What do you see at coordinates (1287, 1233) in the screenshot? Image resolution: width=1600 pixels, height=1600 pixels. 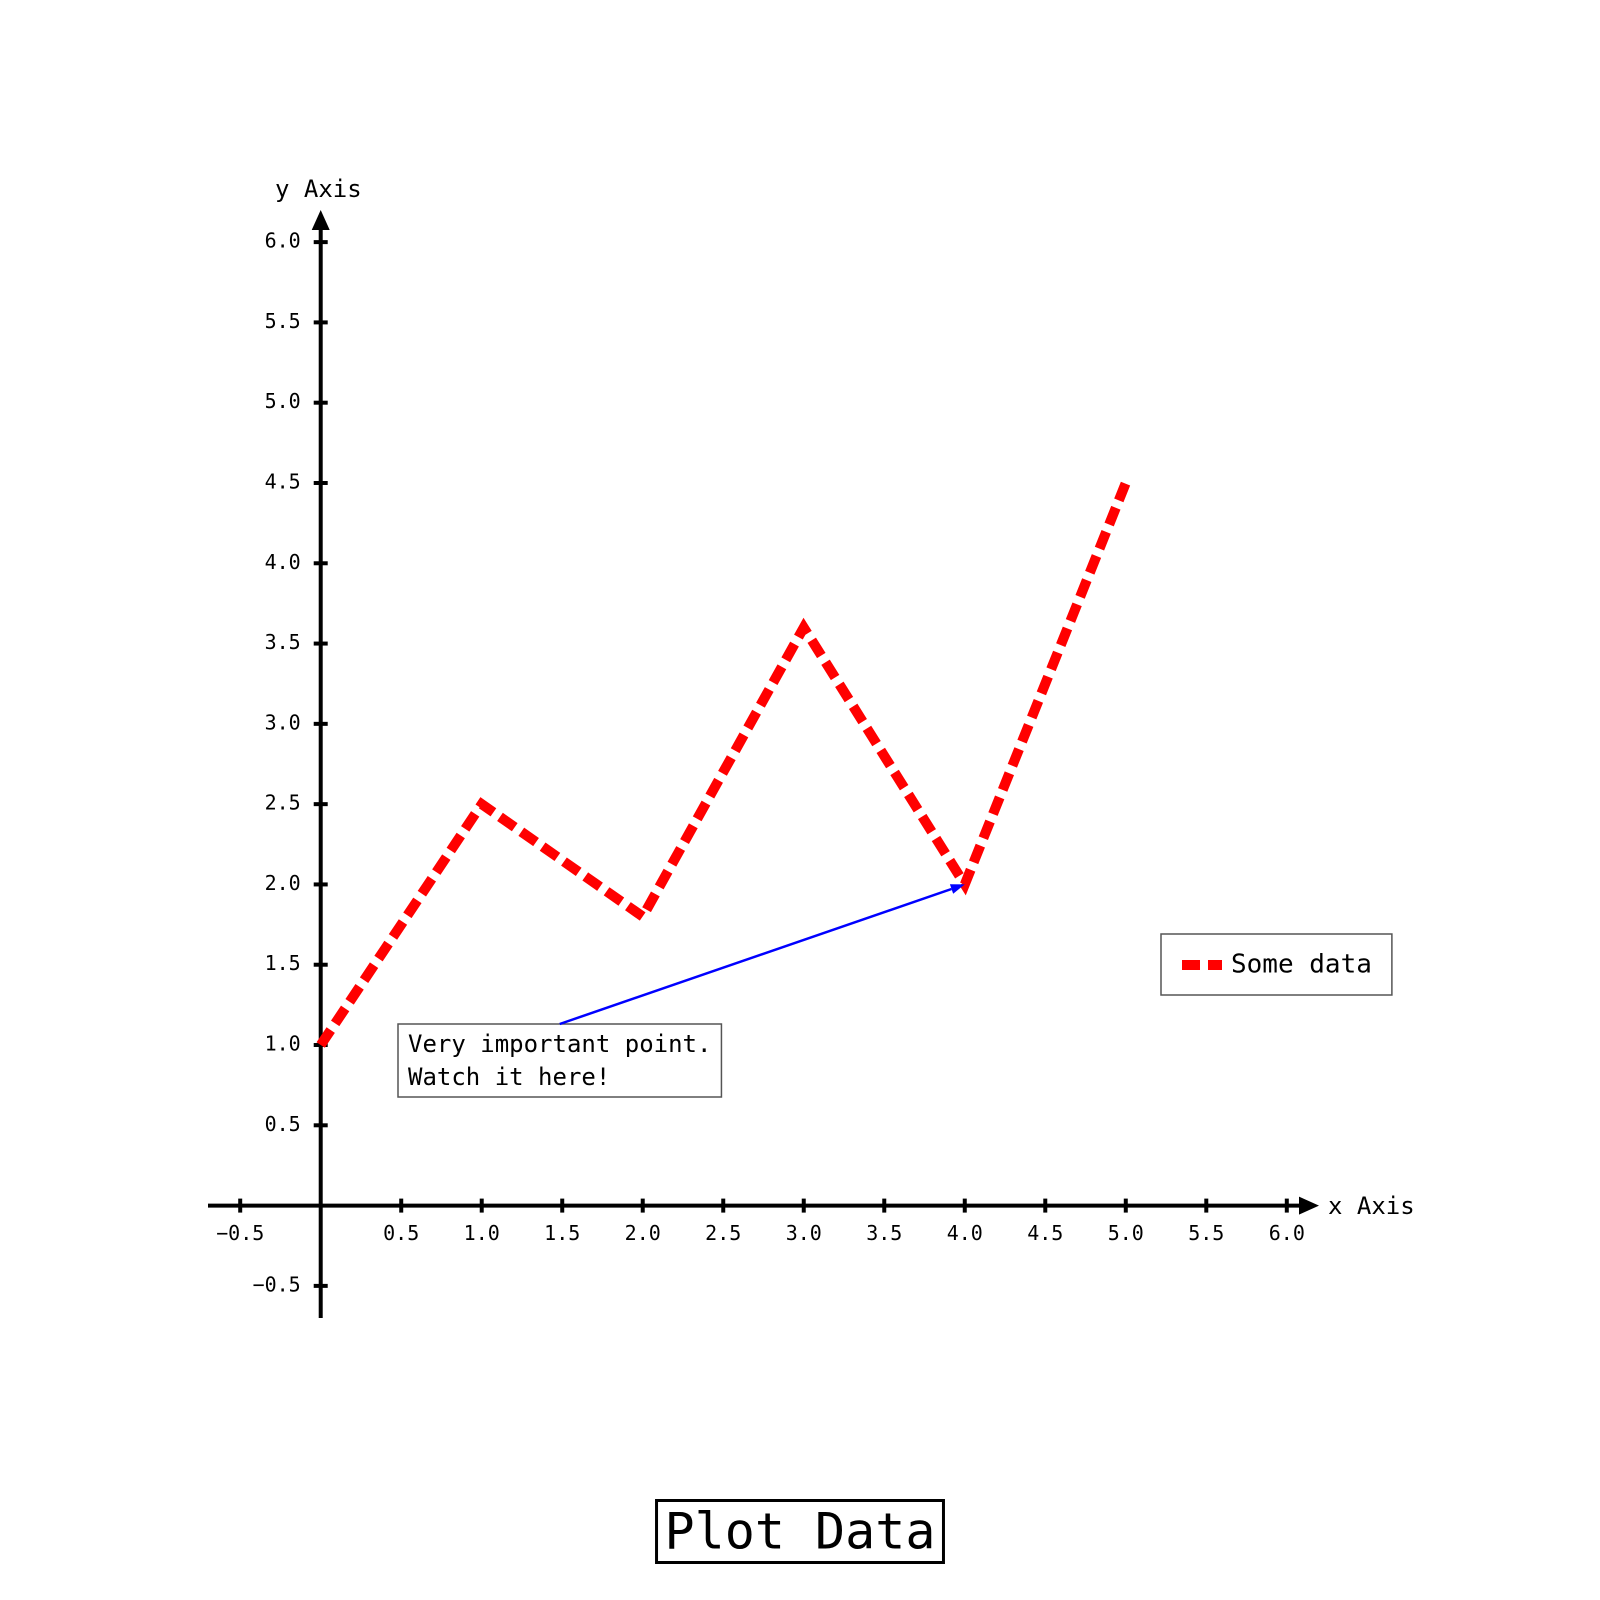 I see `x-tick-label: 6.0` at bounding box center [1287, 1233].